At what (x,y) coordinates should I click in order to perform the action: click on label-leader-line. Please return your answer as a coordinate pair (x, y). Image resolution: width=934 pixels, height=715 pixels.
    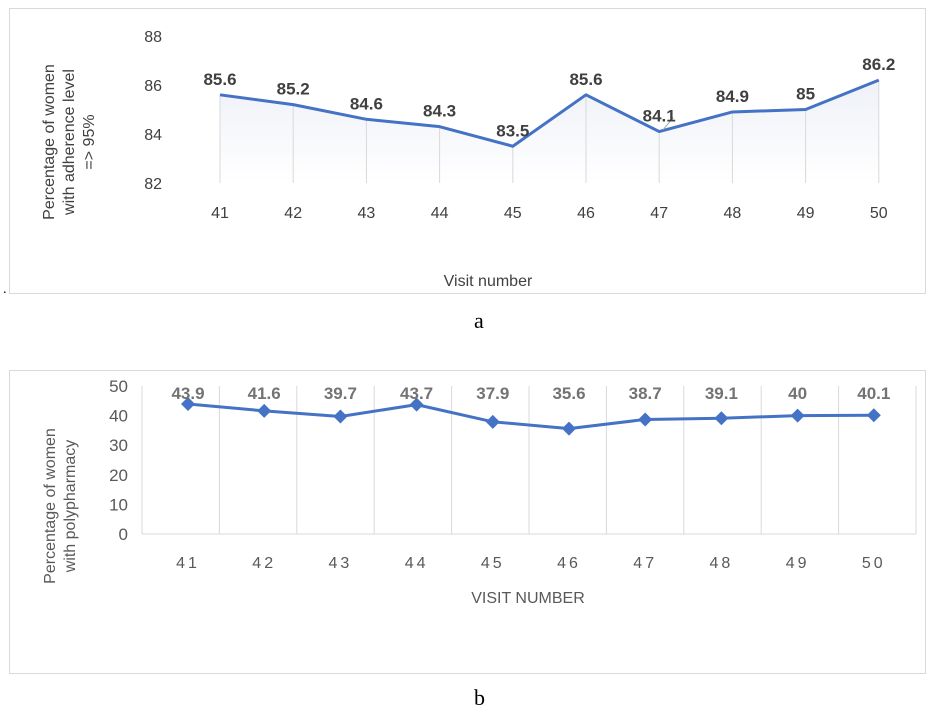
    Looking at the image, I should click on (668, 123).